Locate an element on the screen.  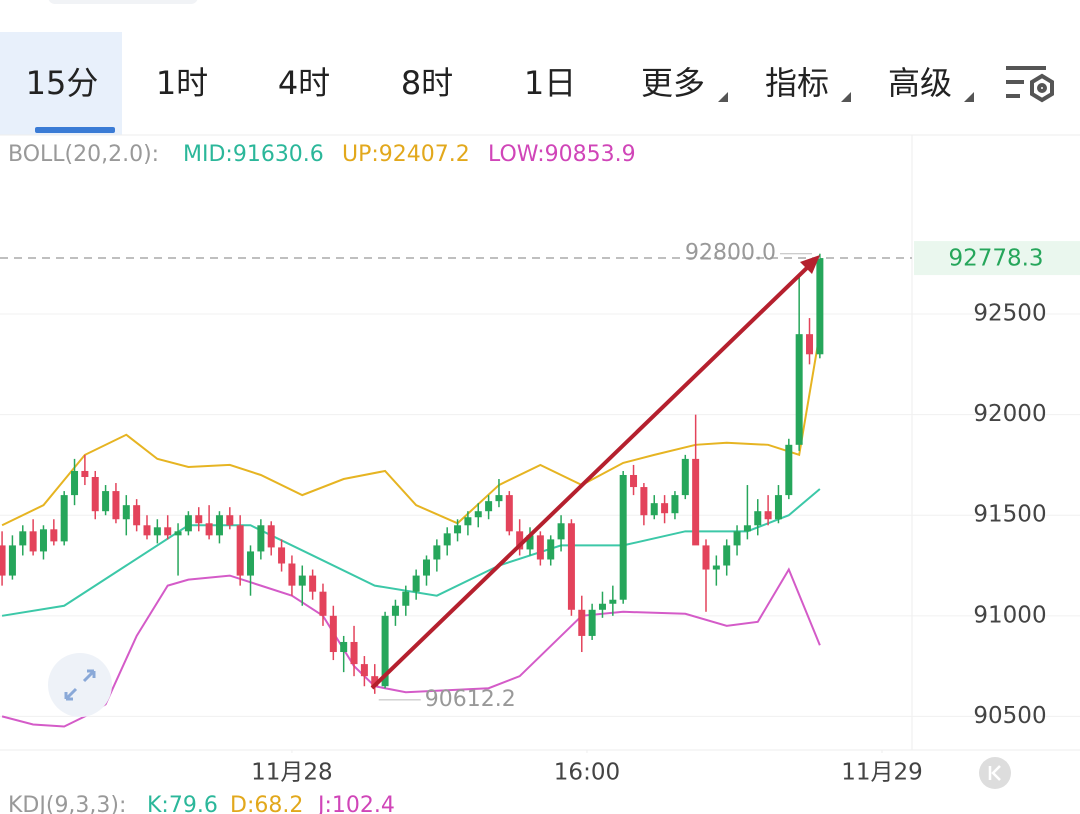
indicator-label: BOLL(20,2.0): is located at coordinates (83, 154).